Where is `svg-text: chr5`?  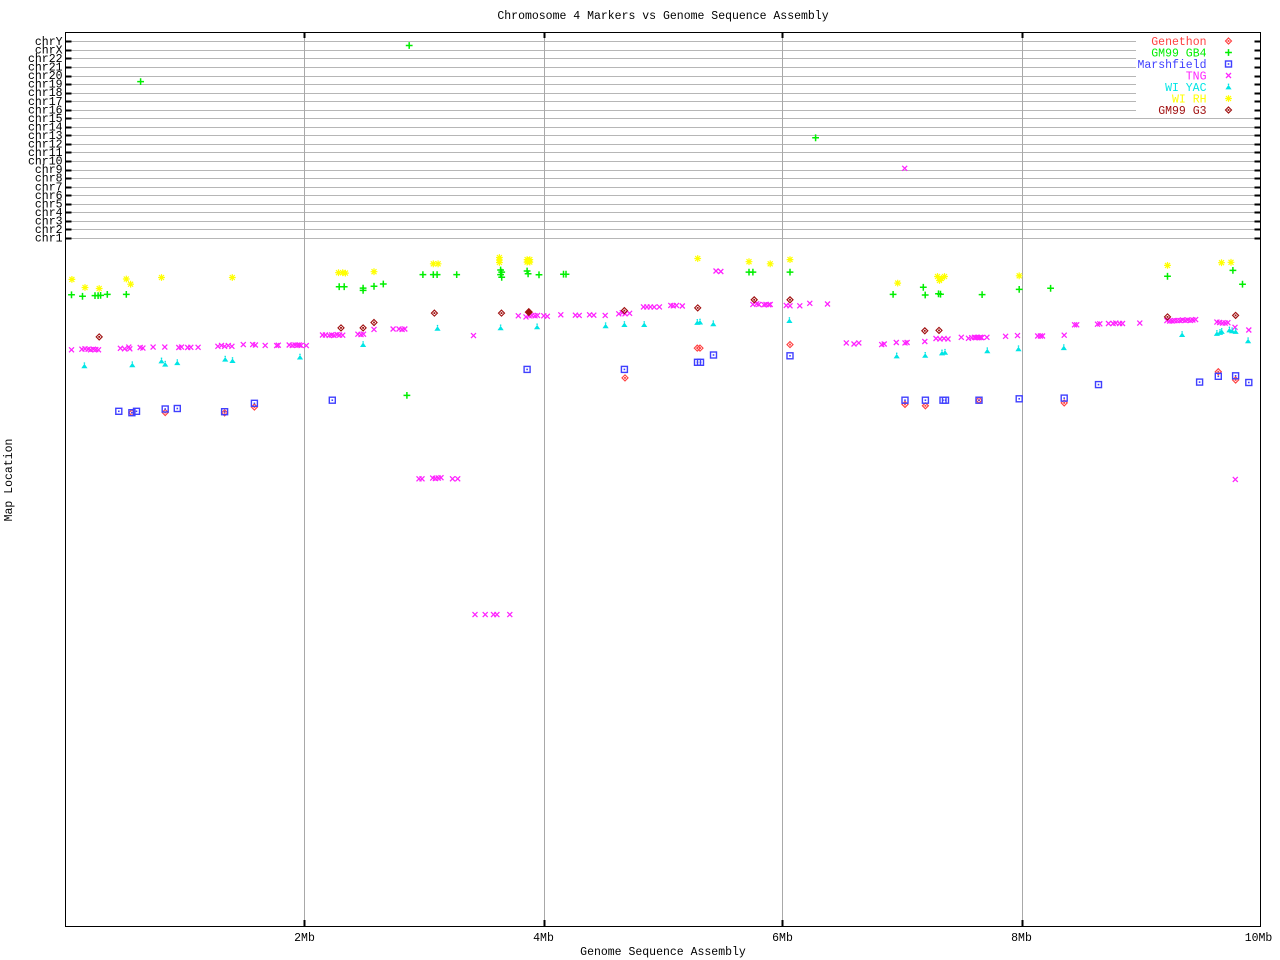
svg-text: chr5 is located at coordinates (49, 204).